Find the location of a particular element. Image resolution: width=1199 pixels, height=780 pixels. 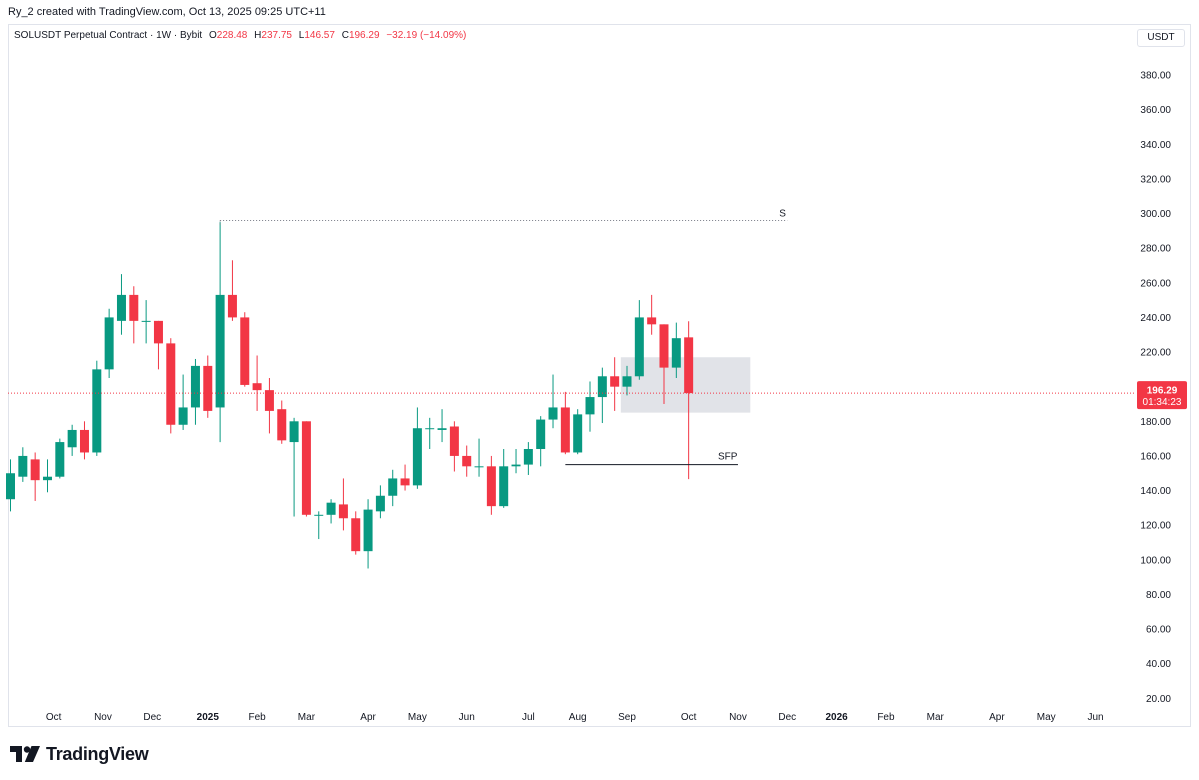

close-key: C is located at coordinates (345, 35).